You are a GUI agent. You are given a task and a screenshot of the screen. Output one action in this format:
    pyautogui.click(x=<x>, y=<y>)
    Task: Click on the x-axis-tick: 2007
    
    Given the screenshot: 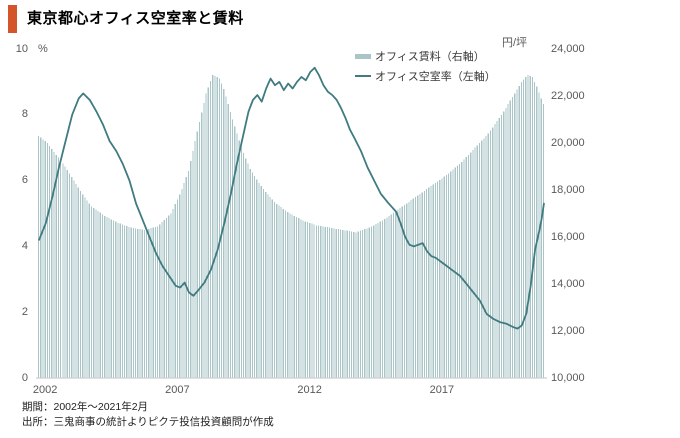 What is the action you would take?
    pyautogui.click(x=177, y=390)
    